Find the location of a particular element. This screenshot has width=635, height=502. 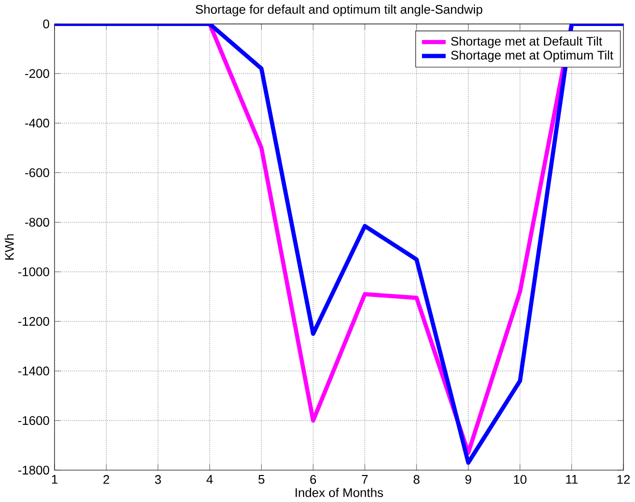

x-tick-label: 1 is located at coordinates (55, 479).